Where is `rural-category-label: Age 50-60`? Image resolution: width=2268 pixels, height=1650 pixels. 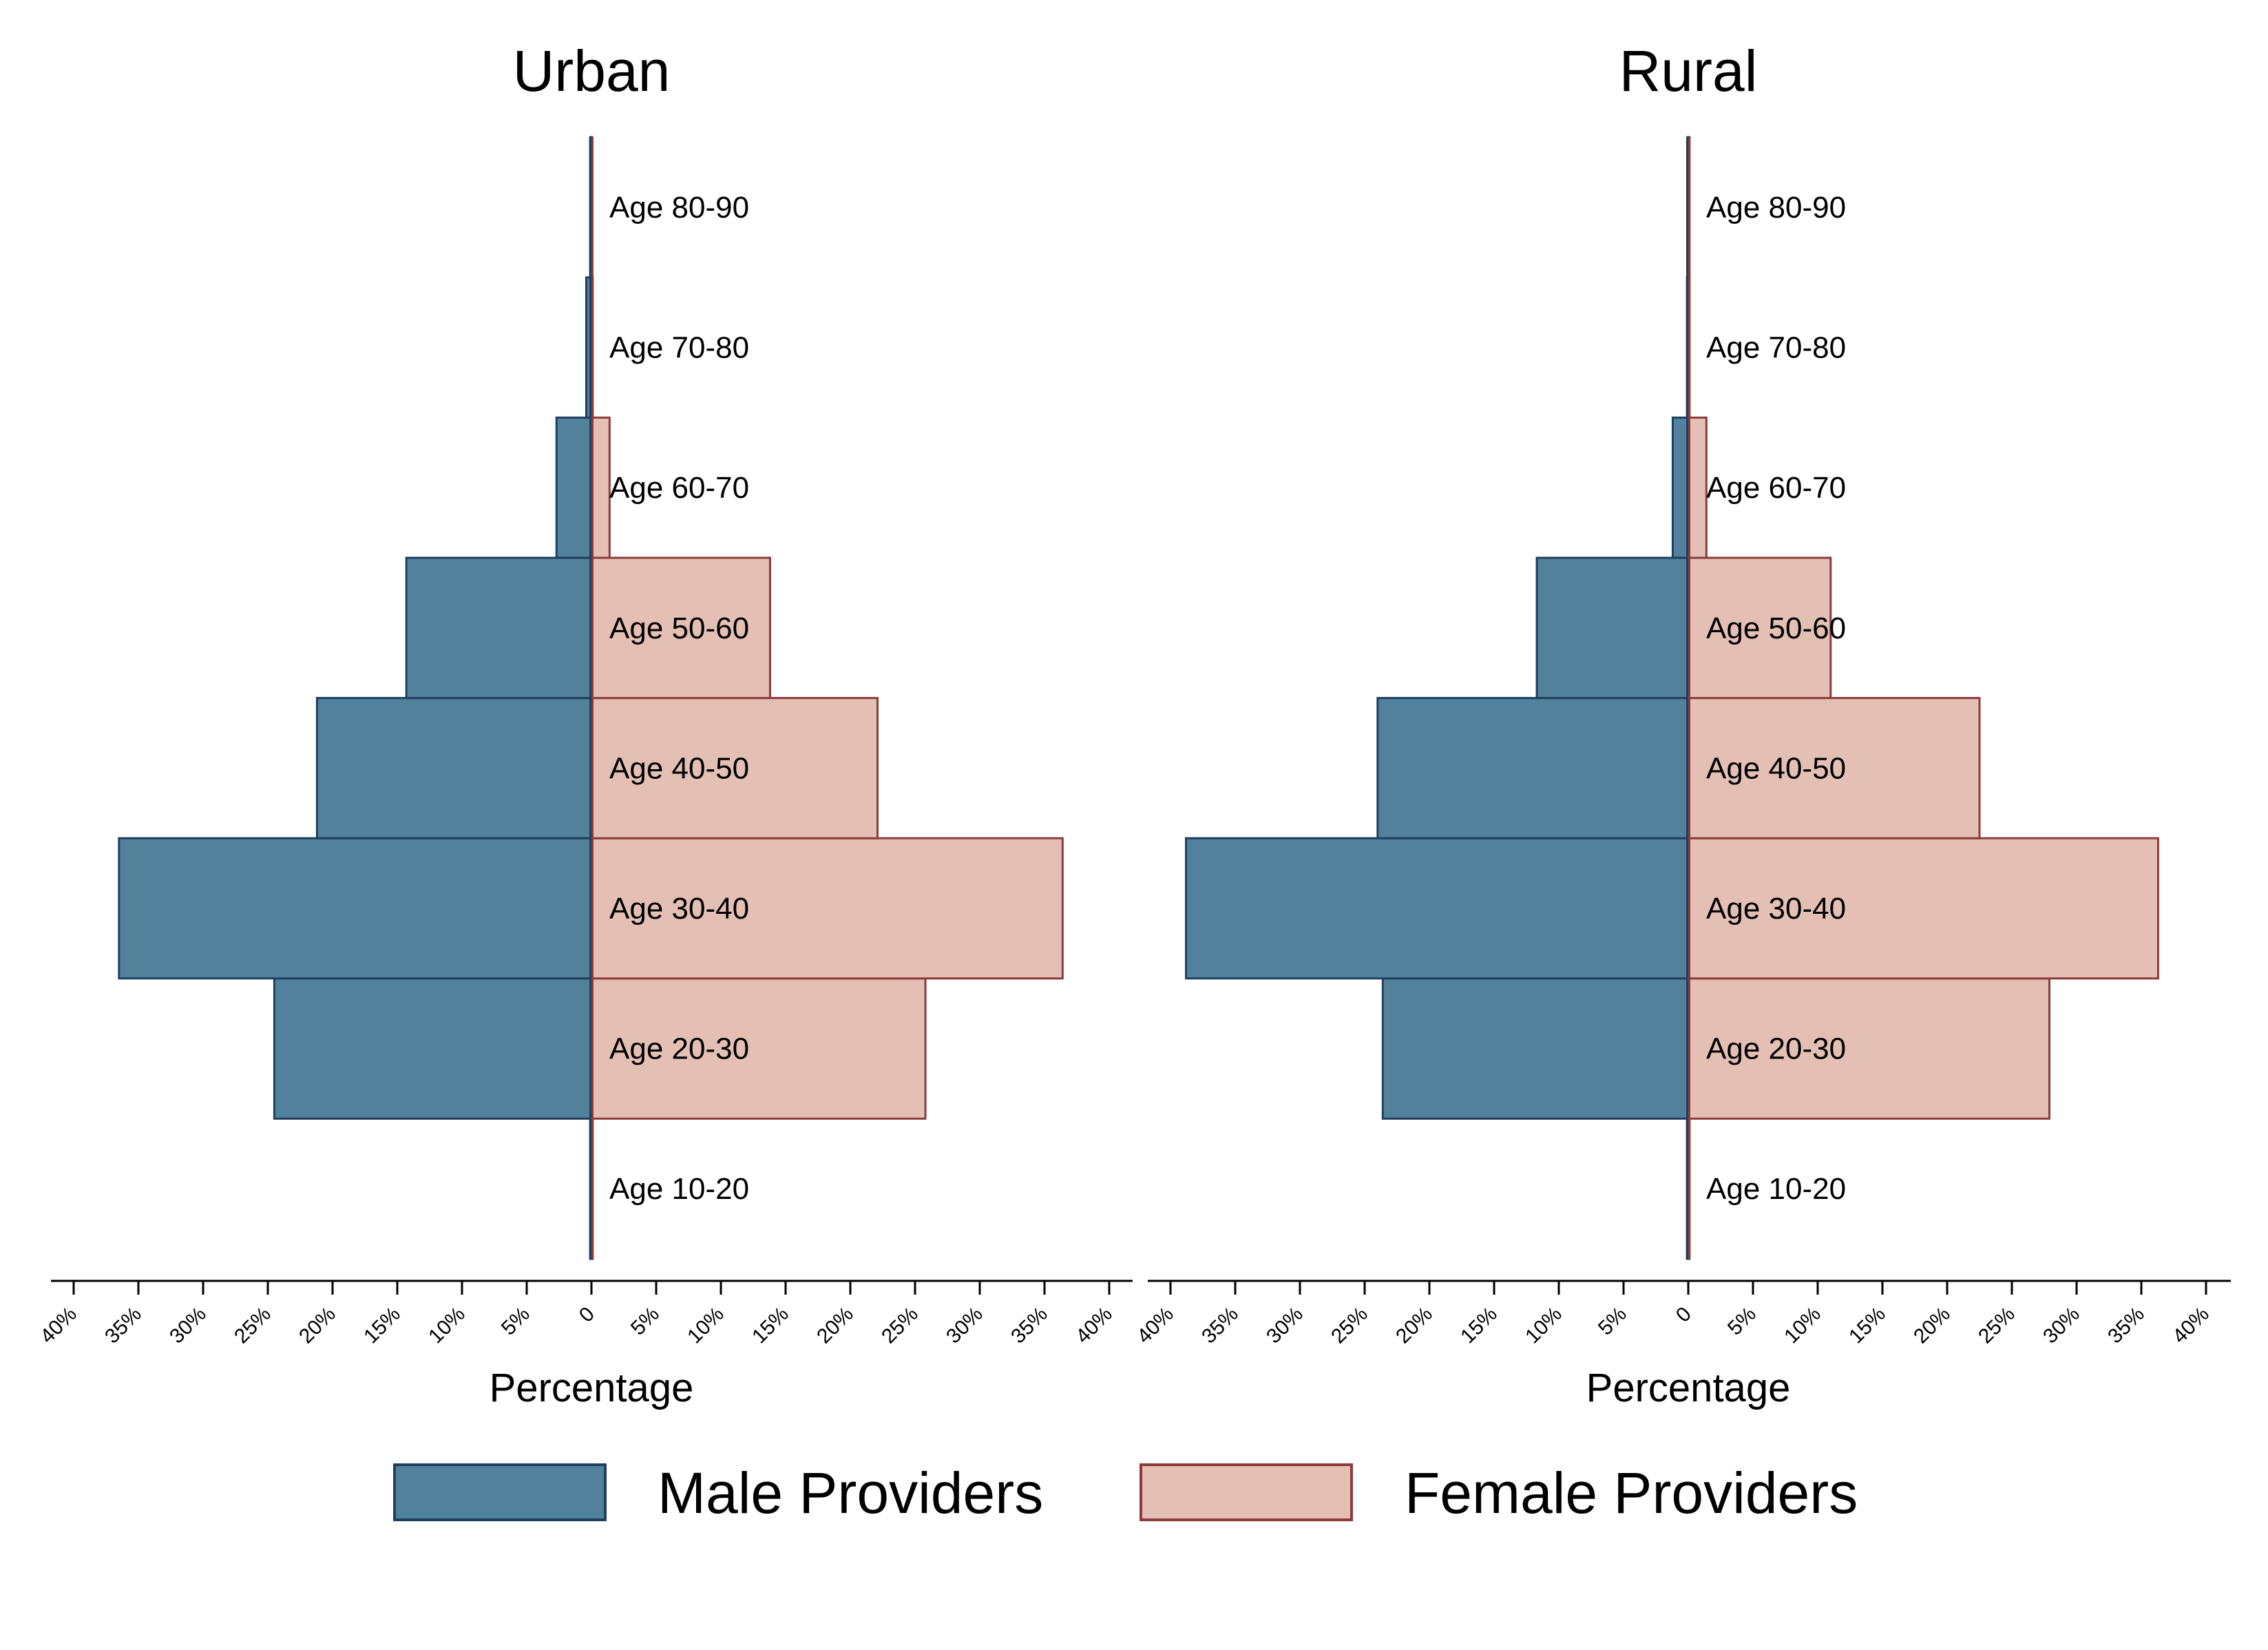 rural-category-label: Age 50-60 is located at coordinates (1776, 628).